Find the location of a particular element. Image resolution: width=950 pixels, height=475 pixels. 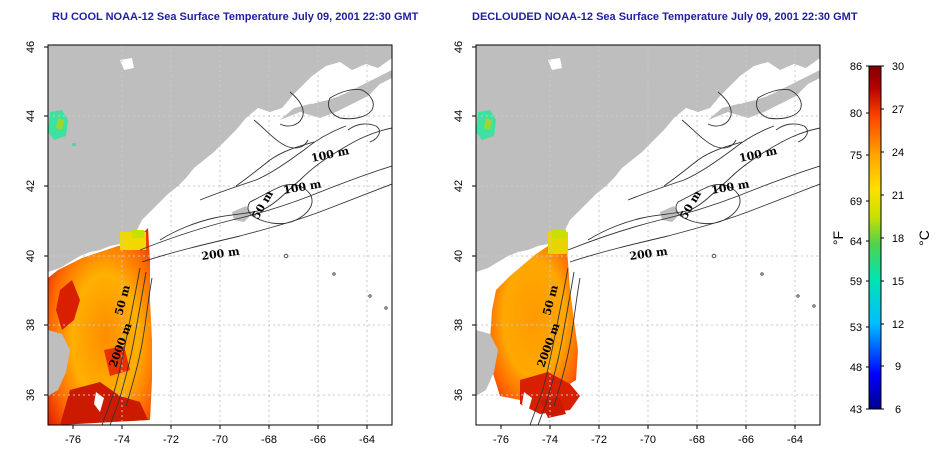

fahrenheit-tick: 53 is located at coordinates (856, 328).